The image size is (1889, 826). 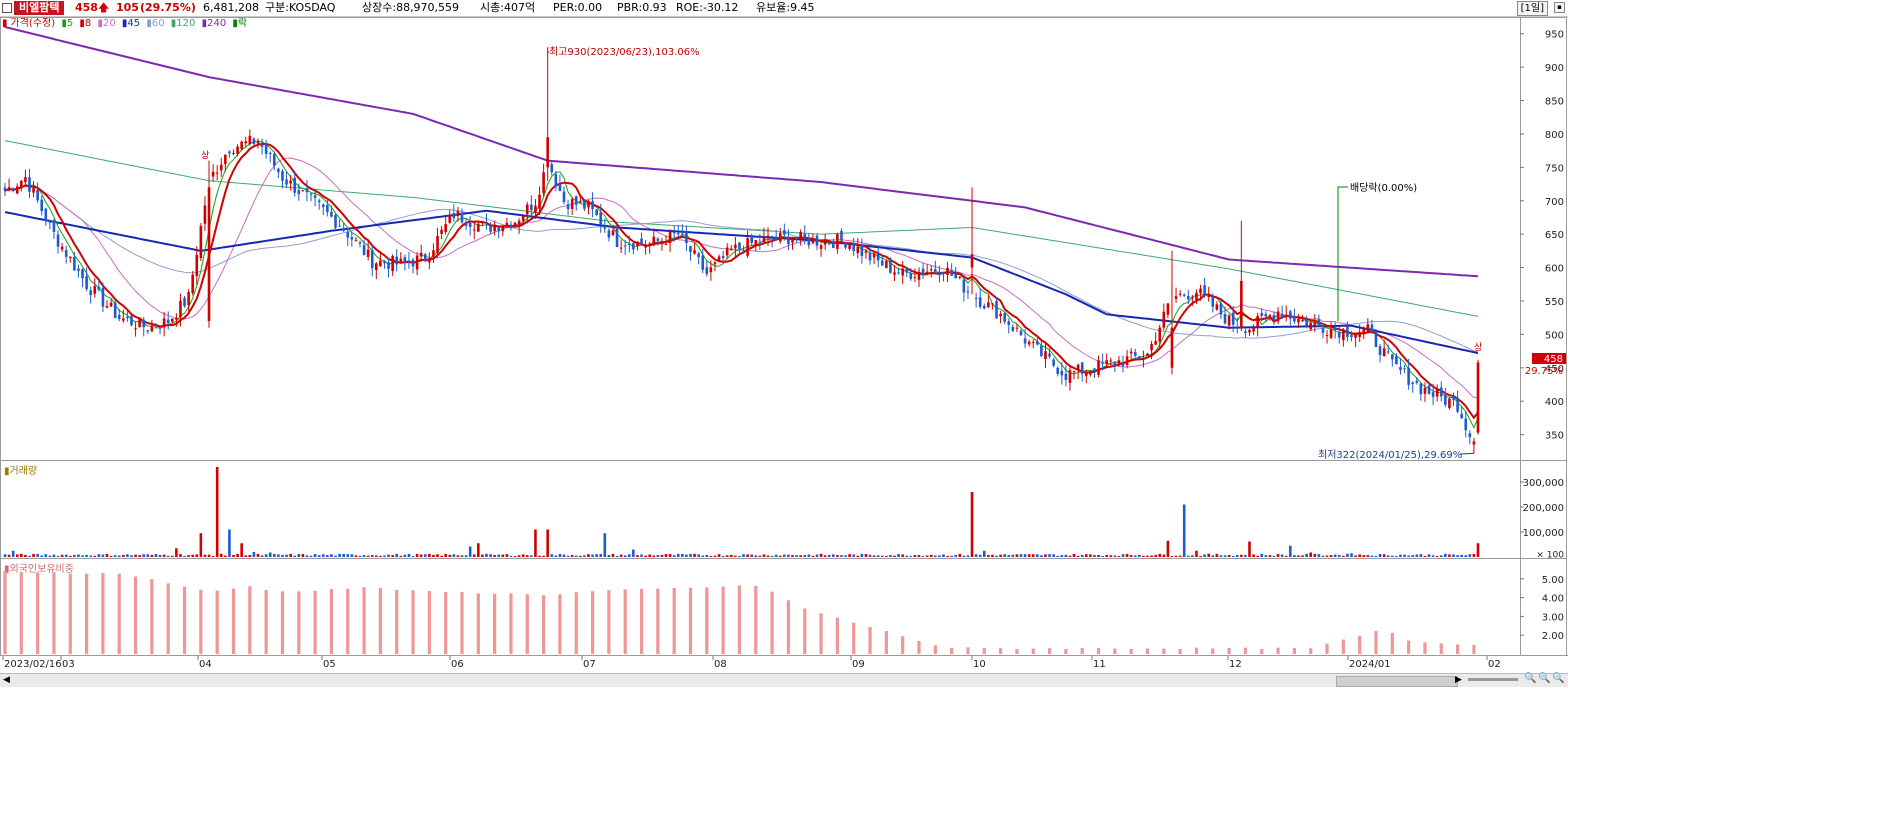 What do you see at coordinates (1397, 681) in the screenshot?
I see `scroll-thumb` at bounding box center [1397, 681].